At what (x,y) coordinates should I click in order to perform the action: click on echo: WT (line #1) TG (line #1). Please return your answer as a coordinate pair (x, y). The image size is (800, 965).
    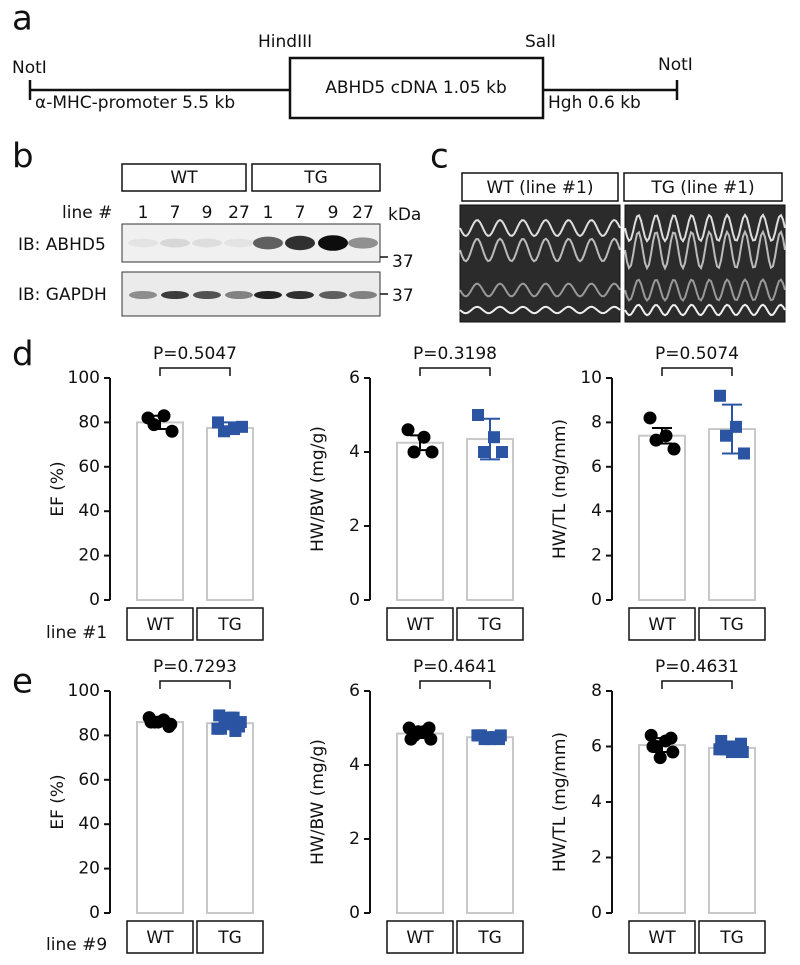
    Looking at the image, I should click on (622, 247).